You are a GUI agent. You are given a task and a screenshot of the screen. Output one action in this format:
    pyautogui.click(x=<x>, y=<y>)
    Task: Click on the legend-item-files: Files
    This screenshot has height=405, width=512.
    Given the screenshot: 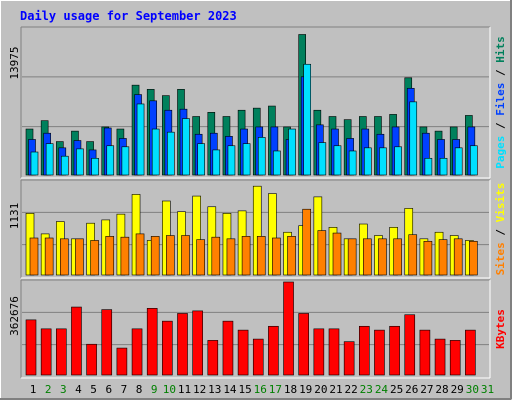 What is the action you would take?
    pyautogui.click(x=500, y=99)
    